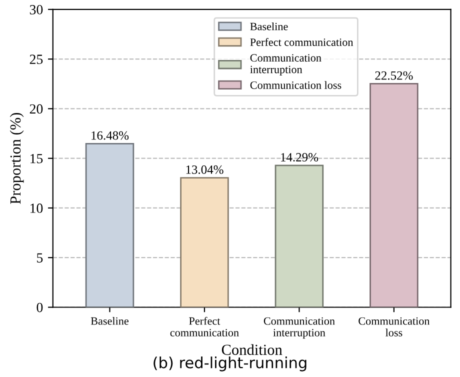 Image resolution: width=460 pixels, height=377 pixels. What do you see at coordinates (394, 326) in the screenshot?
I see `x-tick-label: Communication loss` at bounding box center [394, 326].